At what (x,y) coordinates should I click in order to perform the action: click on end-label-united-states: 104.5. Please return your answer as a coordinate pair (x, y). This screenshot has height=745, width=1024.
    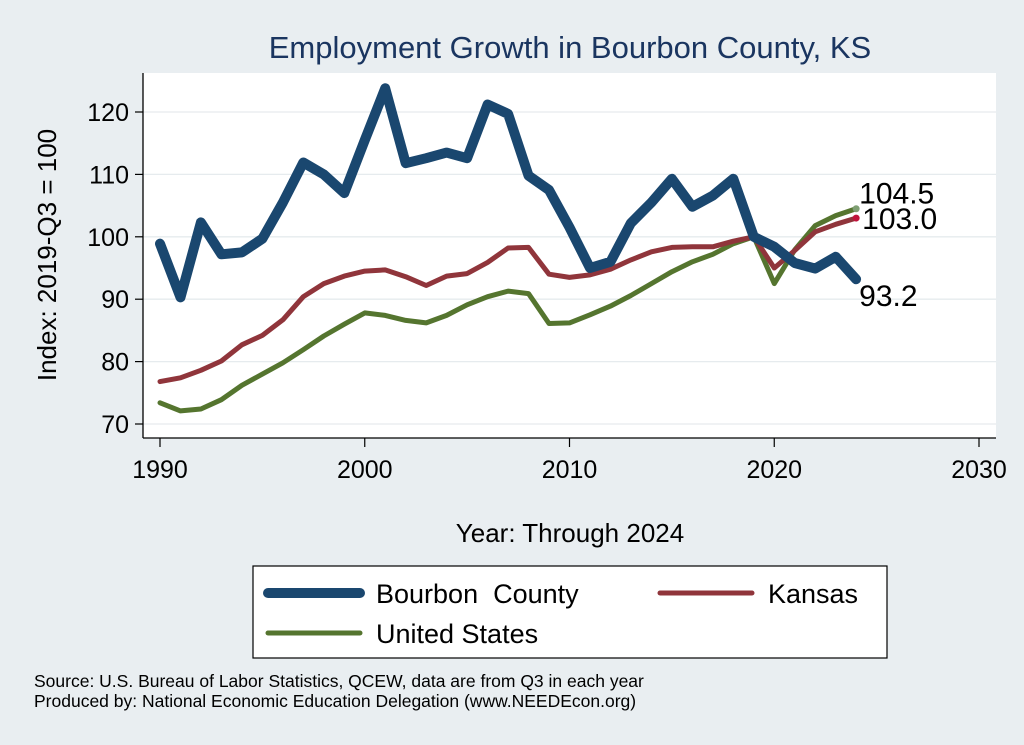
    Looking at the image, I should click on (896, 194).